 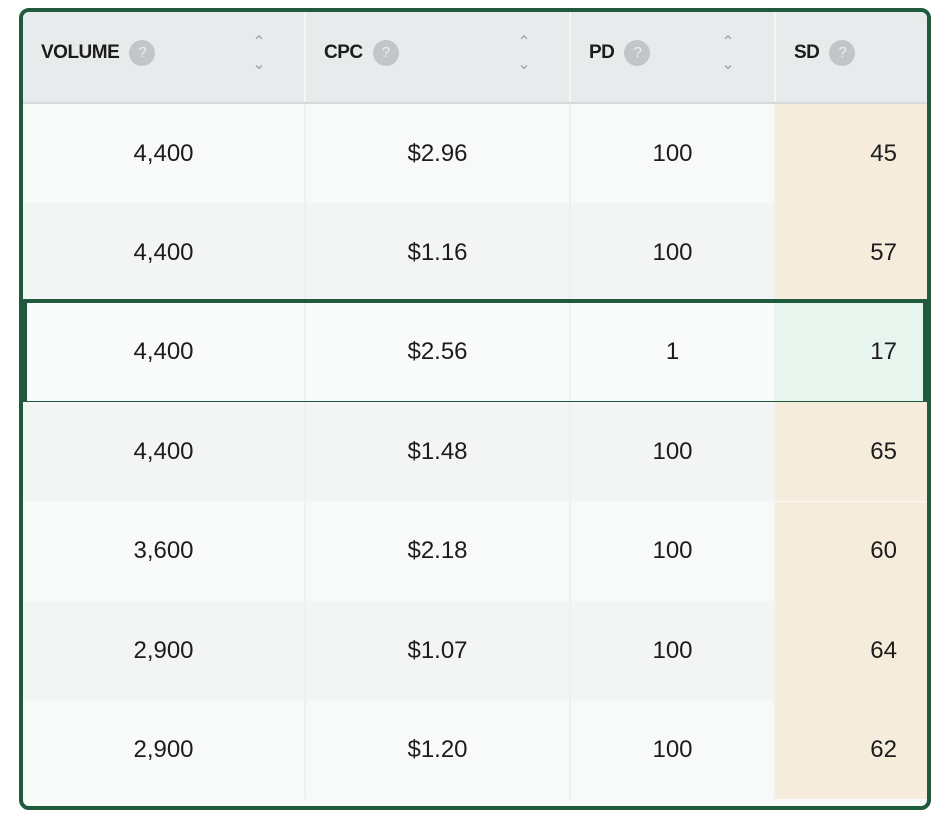 I want to click on table-row: 2,900 $1.20 100 62, so click(x=475, y=750).